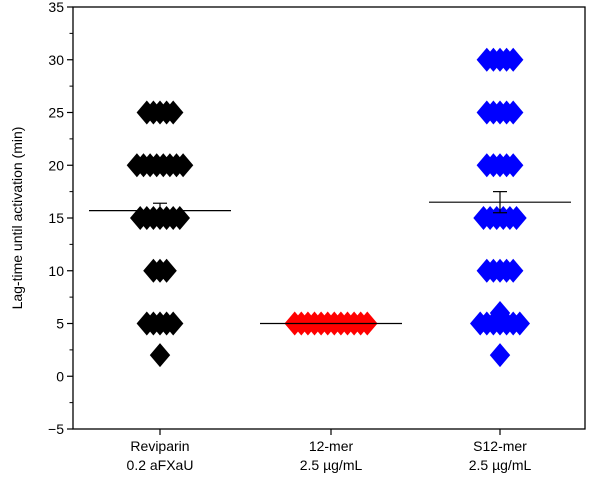 This screenshot has width=600, height=489. What do you see at coordinates (17, 218) in the screenshot?
I see `y-axis-label: Lag-time until activation (min)` at bounding box center [17, 218].